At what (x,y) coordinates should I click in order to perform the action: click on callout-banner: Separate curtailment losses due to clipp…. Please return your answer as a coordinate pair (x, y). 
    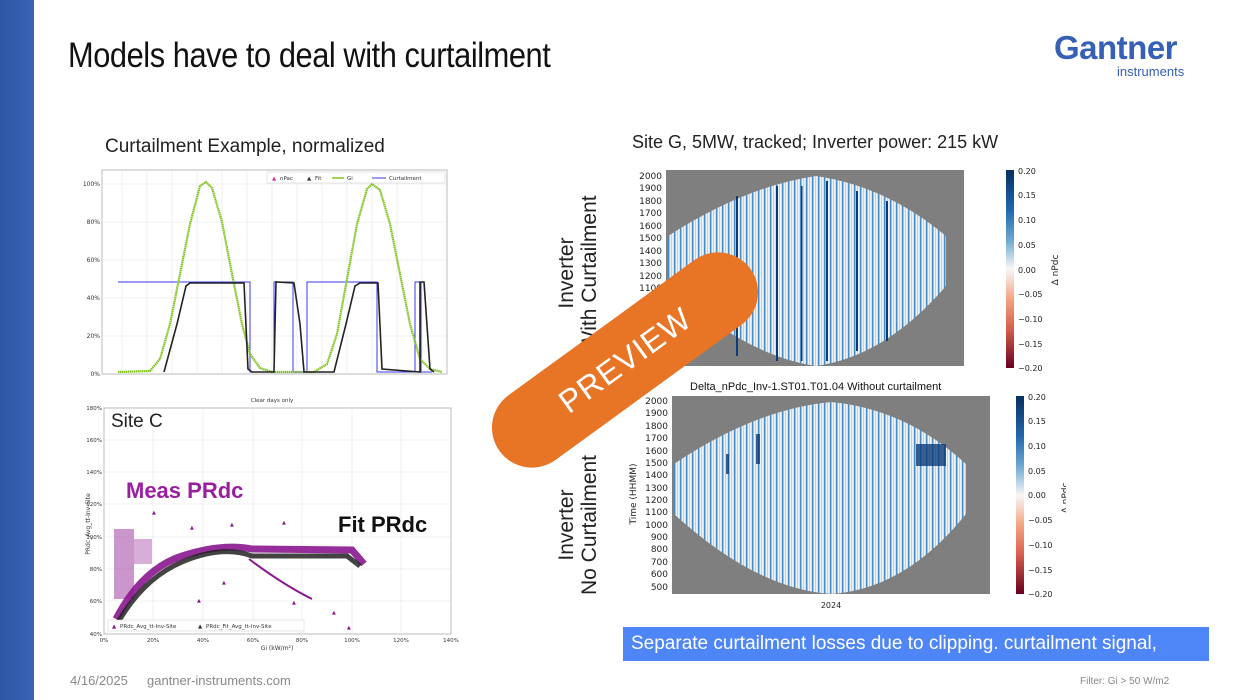
    Looking at the image, I should click on (916, 657).